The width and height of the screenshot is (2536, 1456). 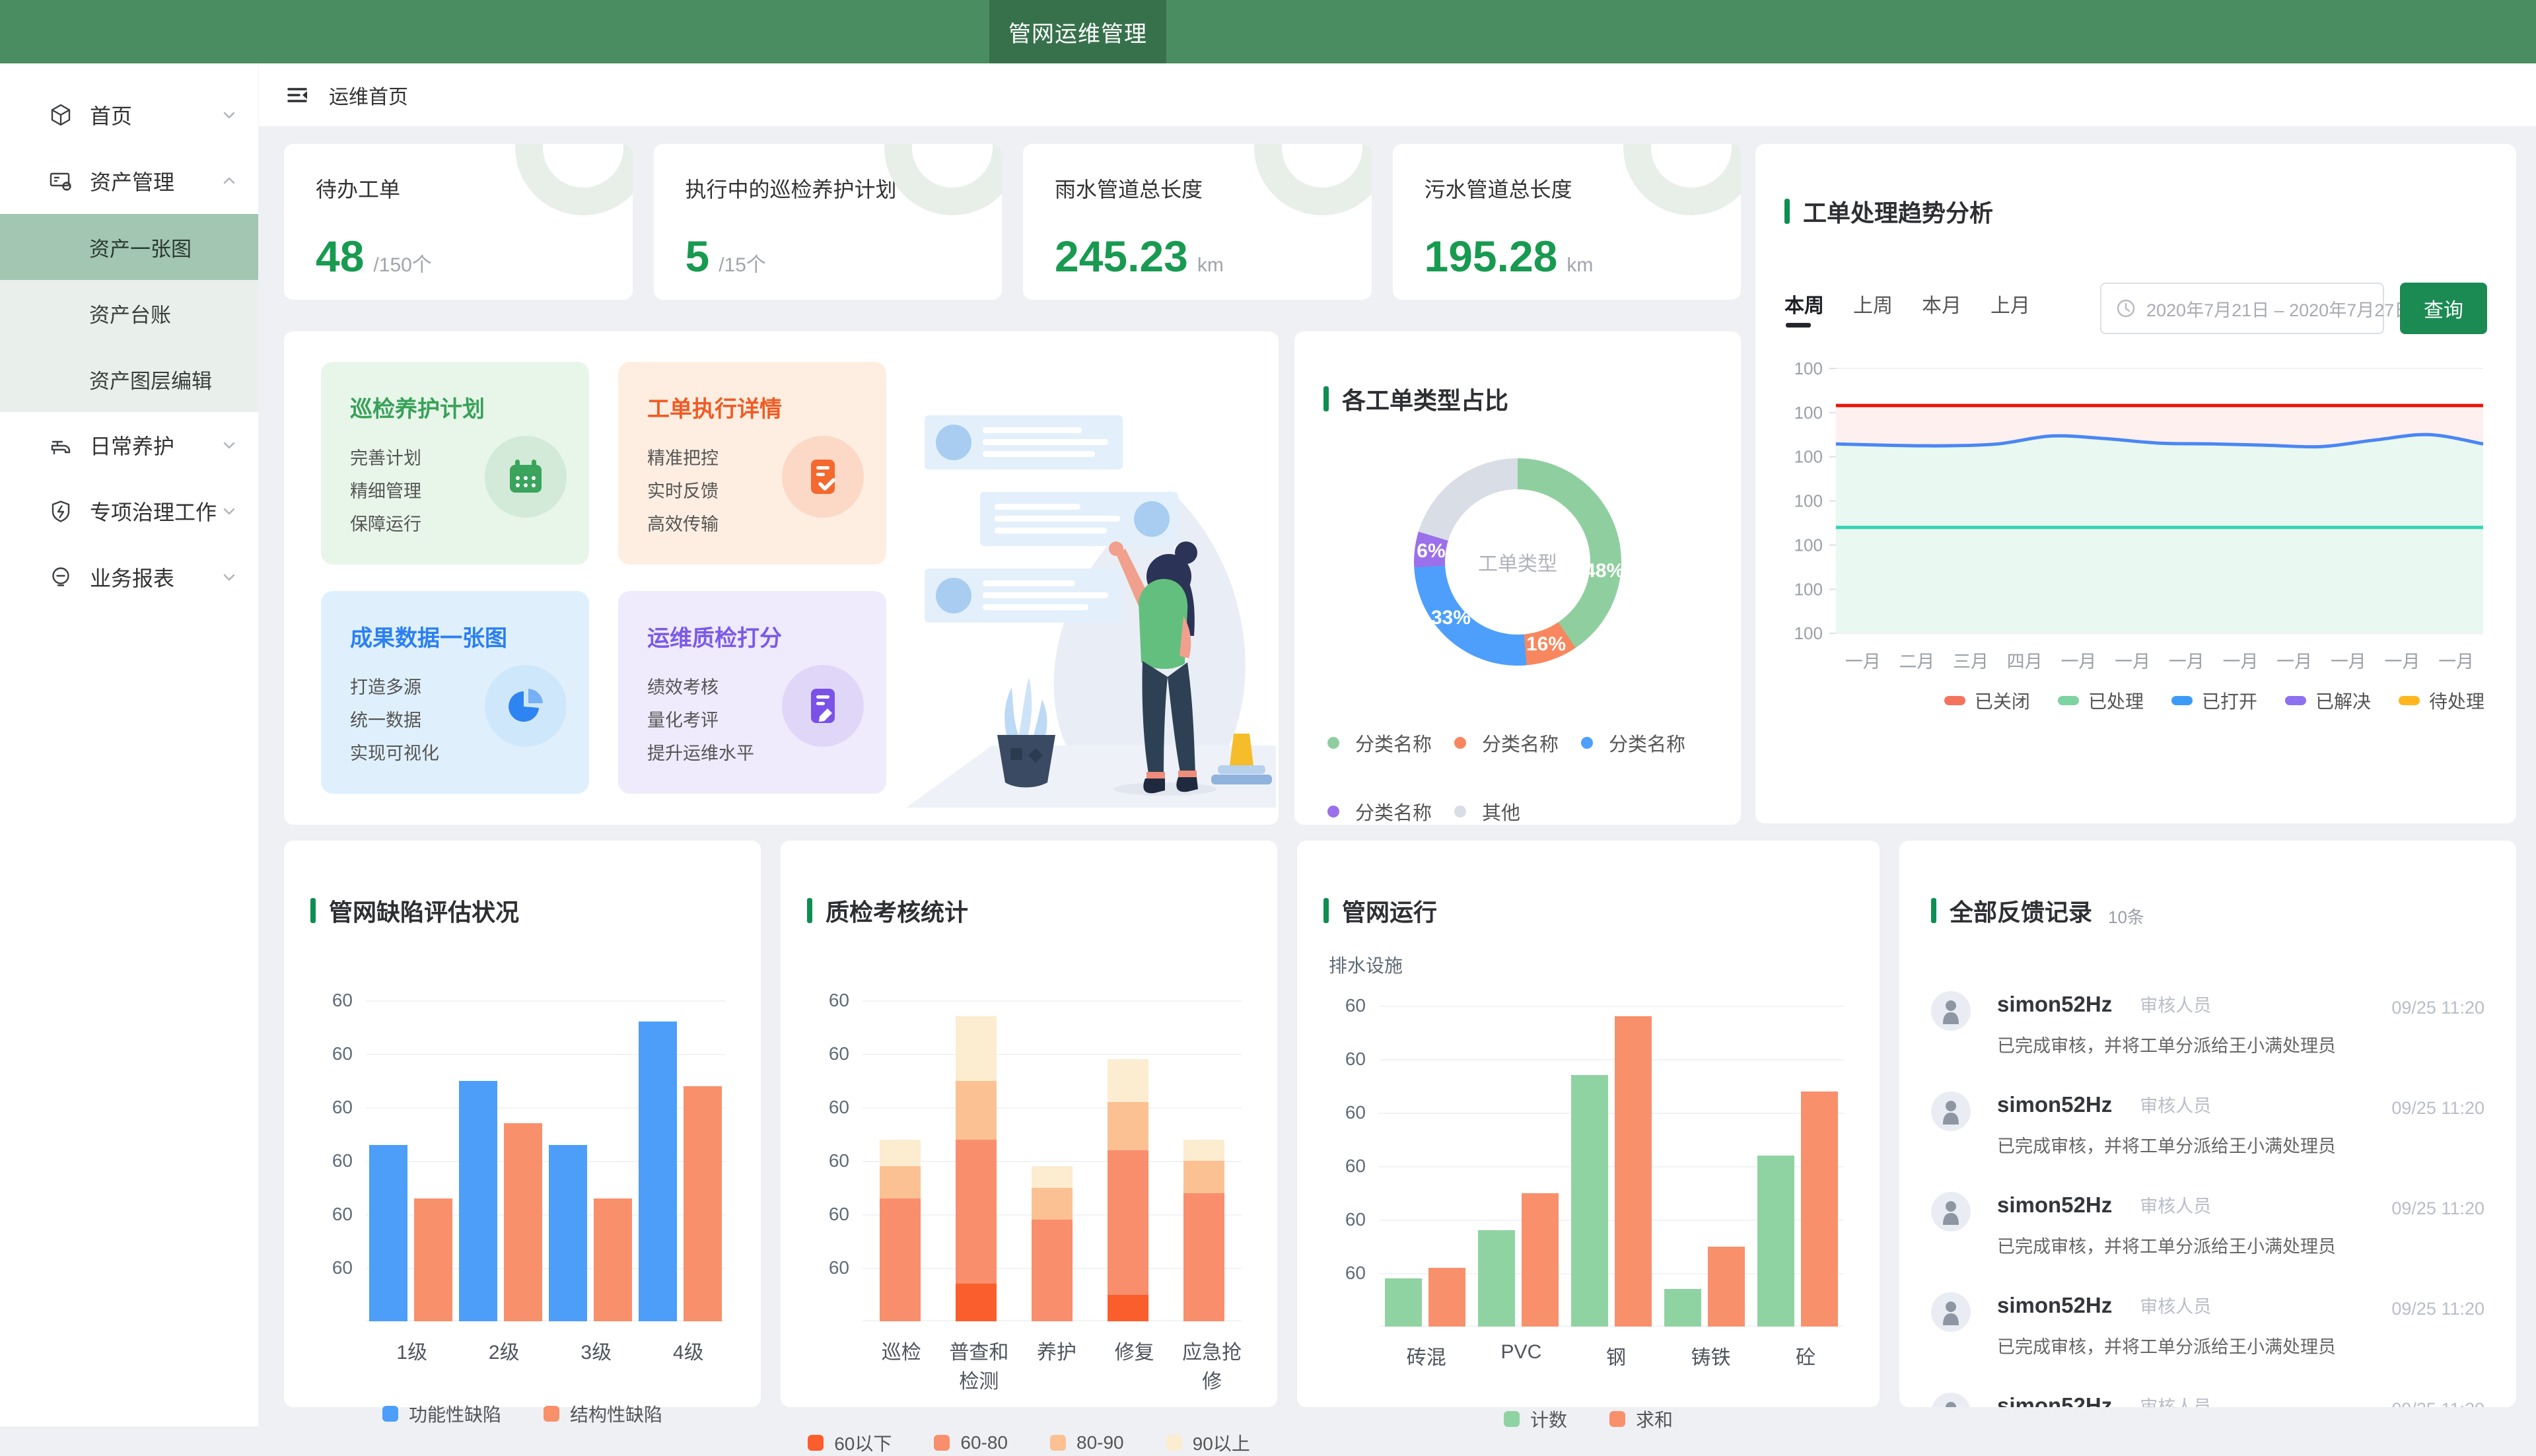 What do you see at coordinates (742, 265) in the screenshot?
I see `stat-suffix: /15个` at bounding box center [742, 265].